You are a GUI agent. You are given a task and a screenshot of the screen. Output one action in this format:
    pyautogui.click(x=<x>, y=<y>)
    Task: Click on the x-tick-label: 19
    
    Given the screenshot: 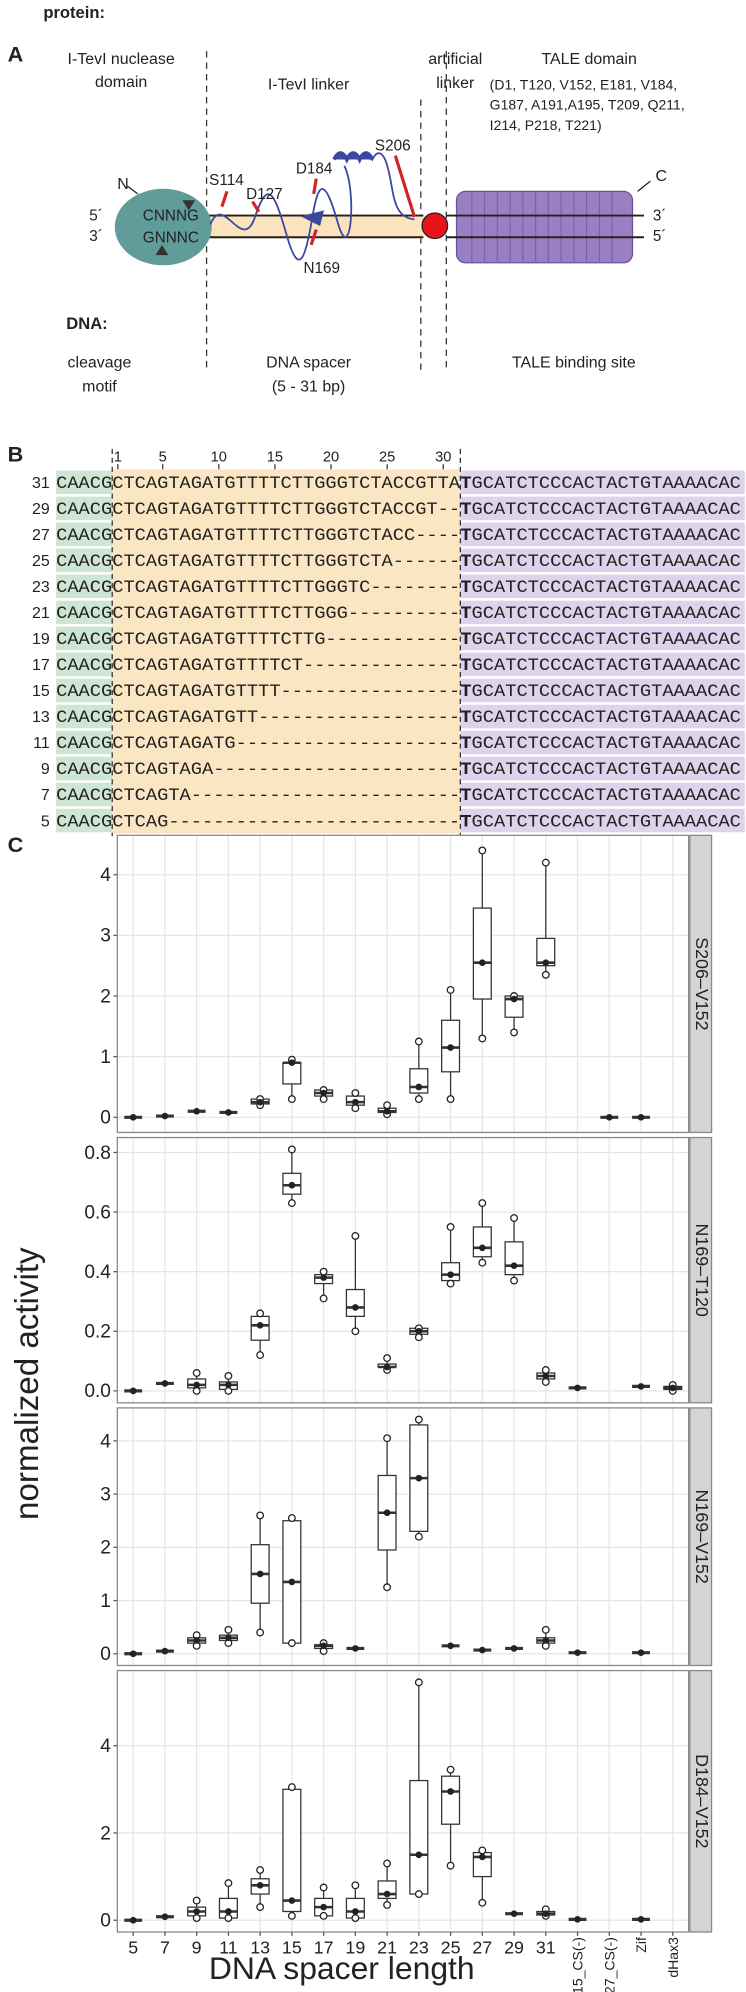 What is the action you would take?
    pyautogui.click(x=355, y=1948)
    